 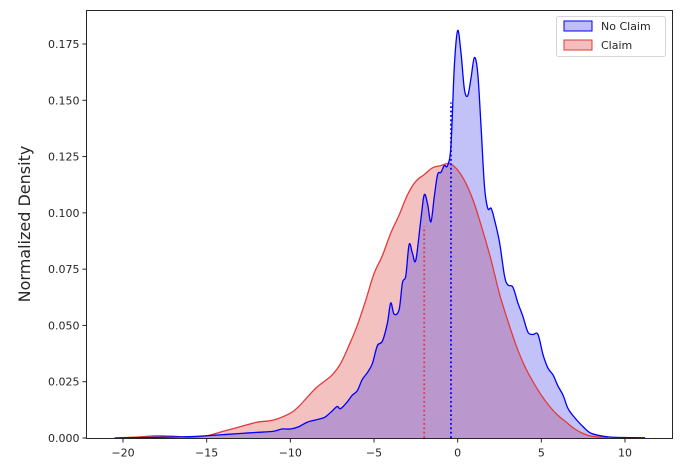 I want to click on y-tick-label: 0.150, so click(x=64, y=100).